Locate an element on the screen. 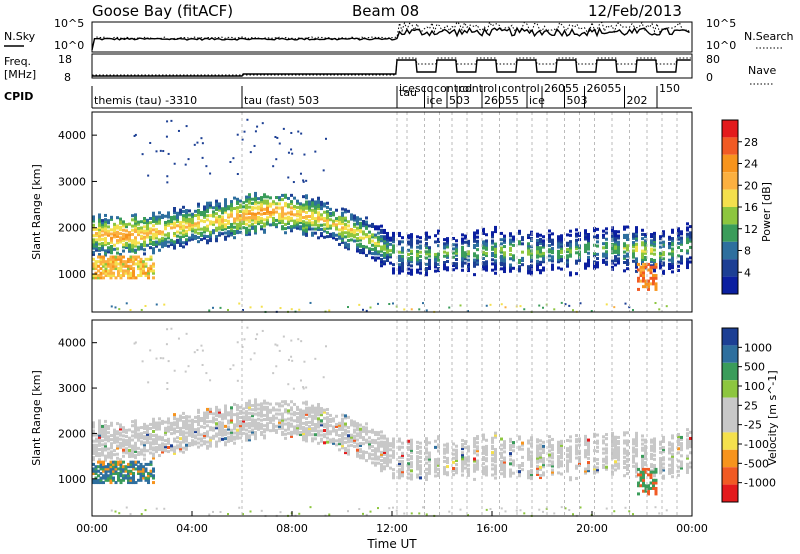  colorbar-tick-label: 100 is located at coordinates (754, 386).